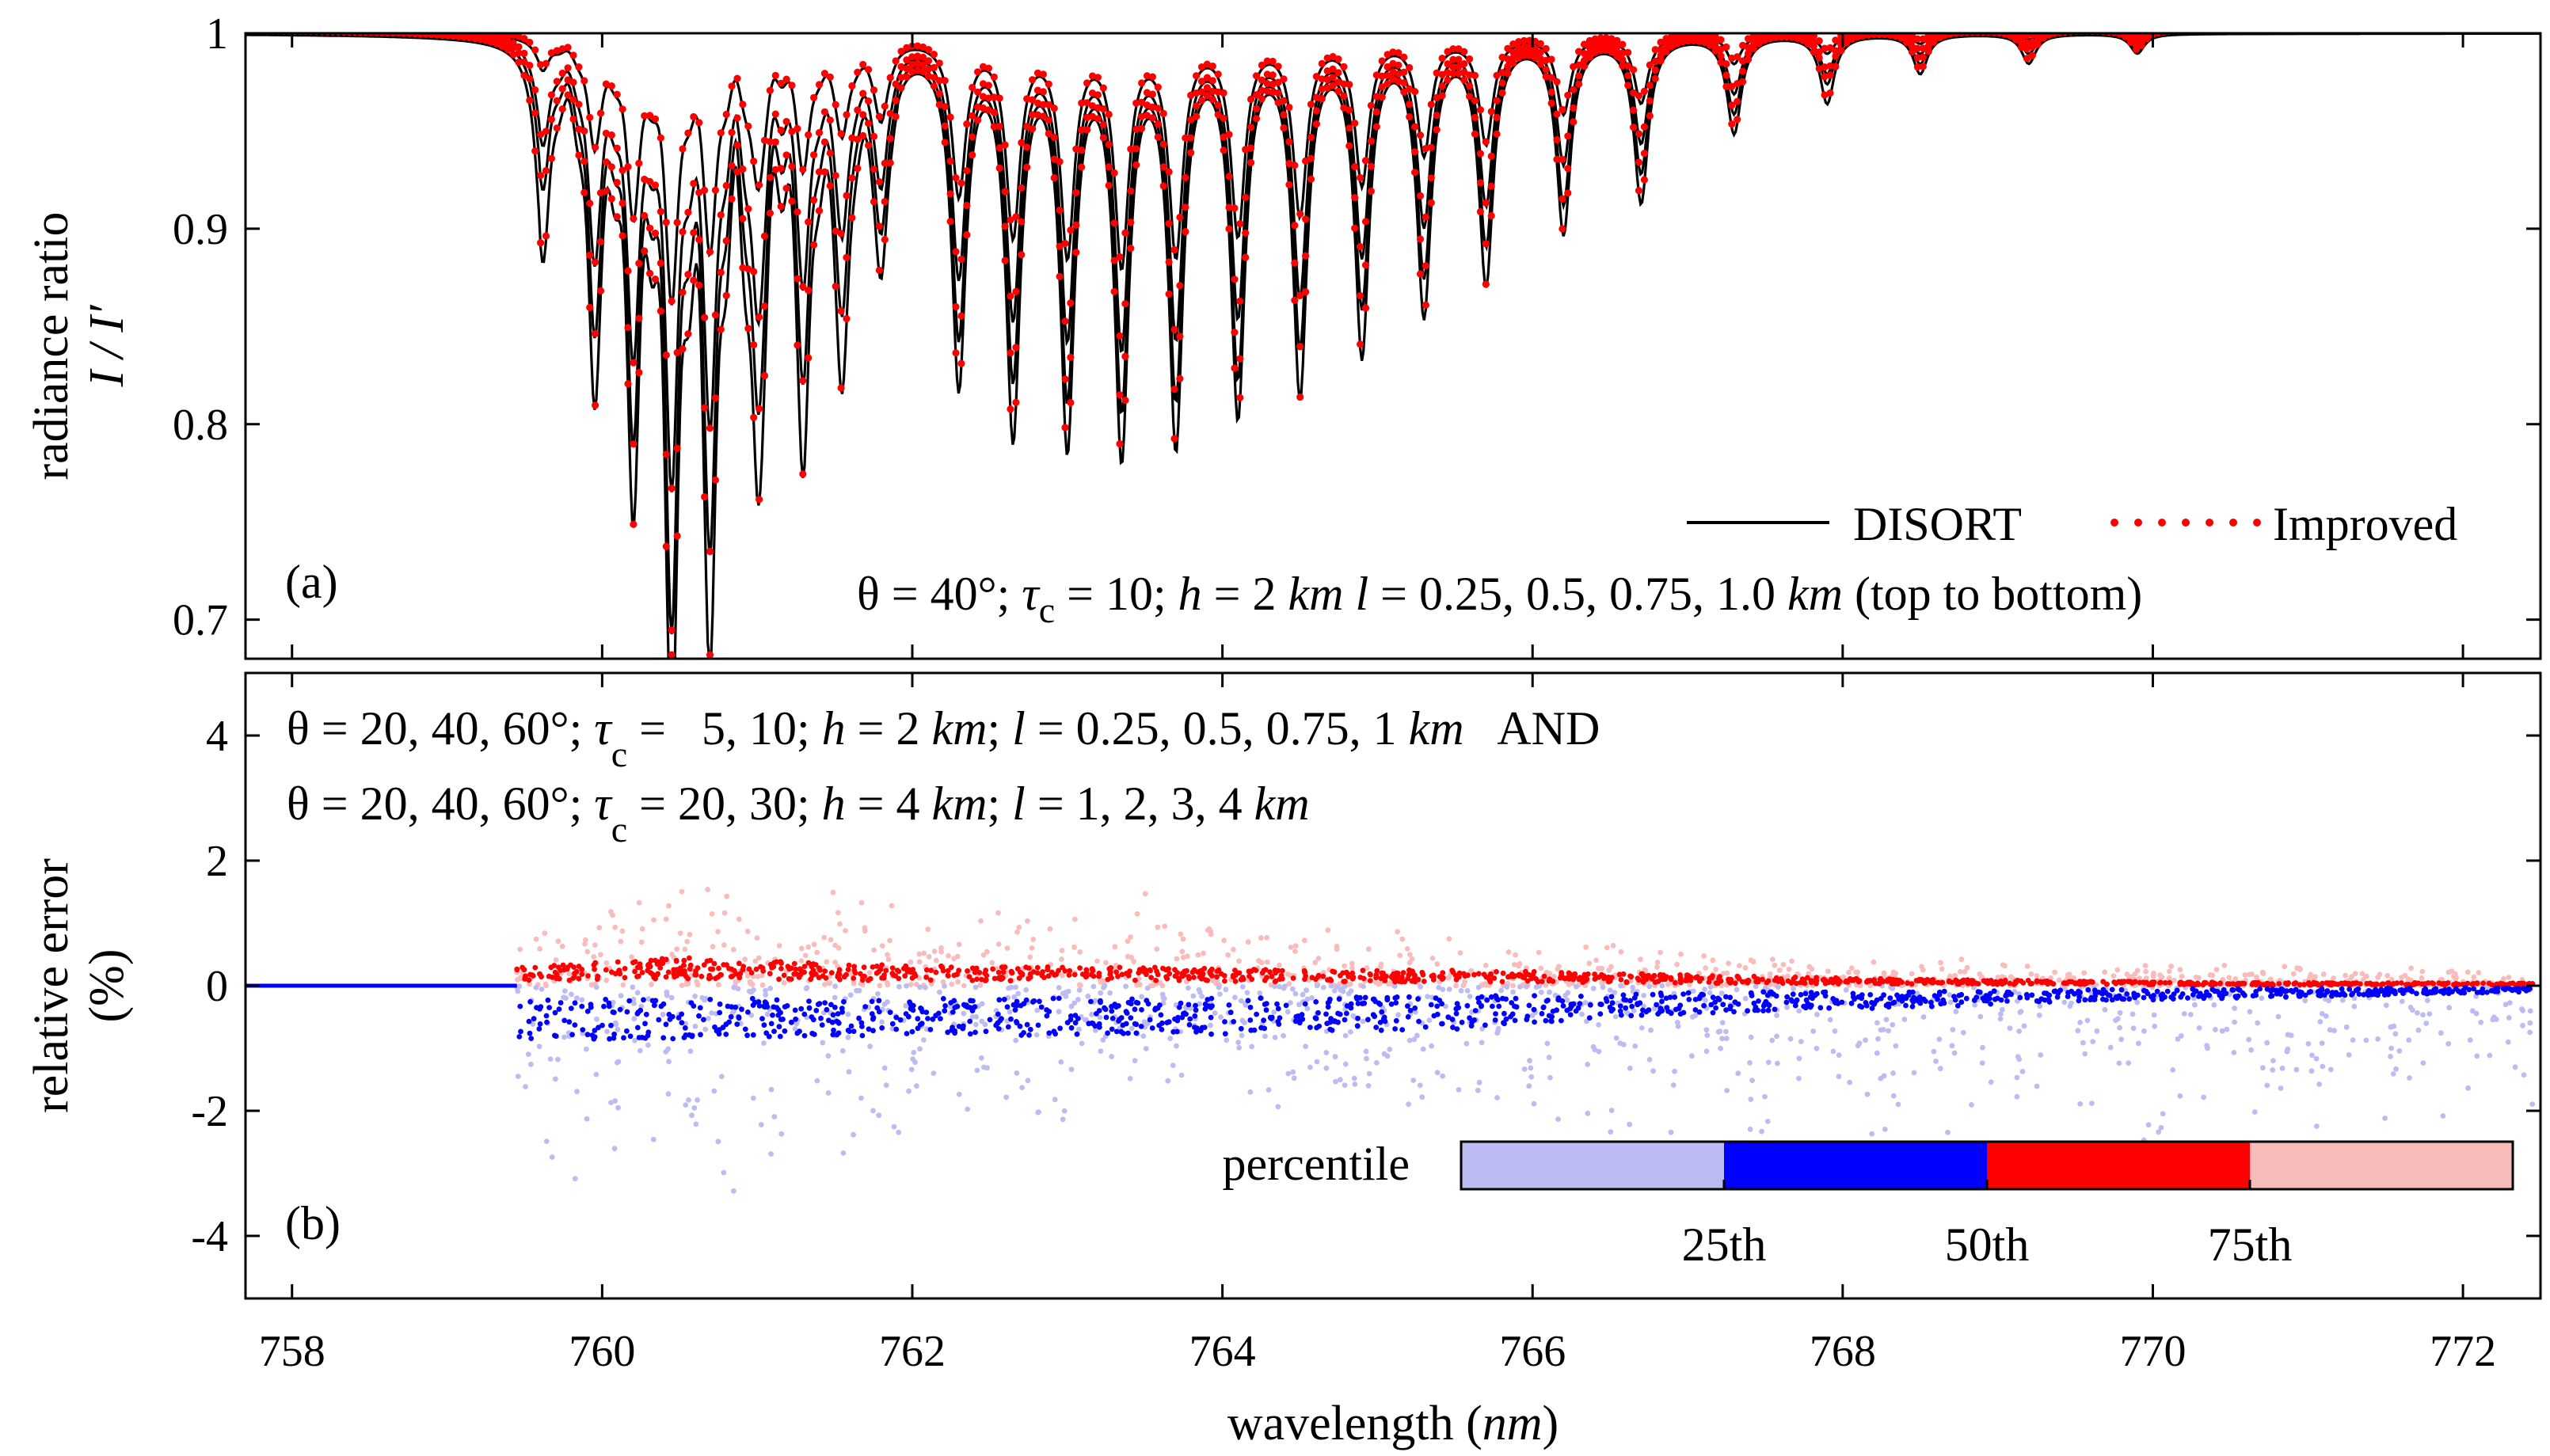 The height and width of the screenshot is (1456, 2550). What do you see at coordinates (1190, 594) in the screenshot?
I see `ann-a-h: h` at bounding box center [1190, 594].